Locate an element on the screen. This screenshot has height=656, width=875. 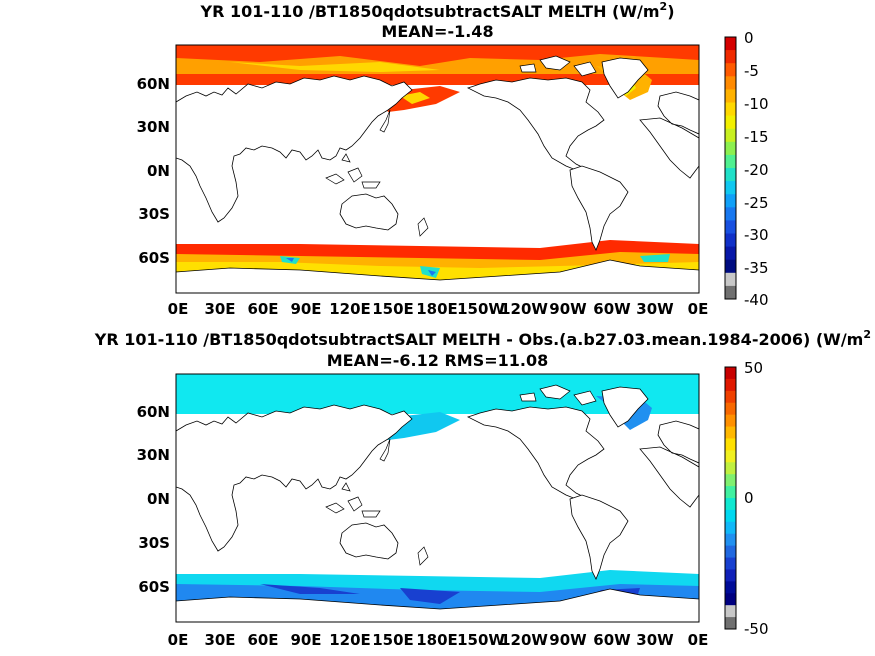
colorbar-label: -30 is located at coordinates (756, 235).